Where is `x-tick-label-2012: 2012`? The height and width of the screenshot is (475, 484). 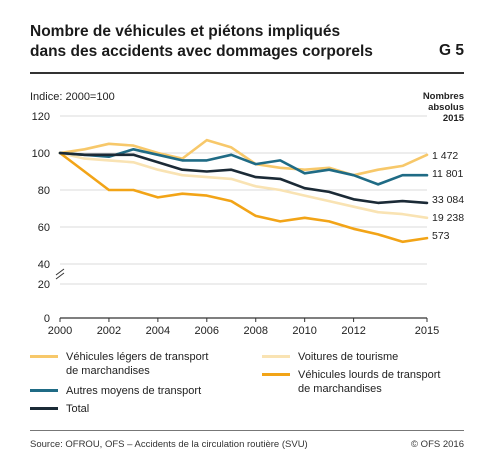
x-tick-label-2012: 2012 is located at coordinates (353, 331).